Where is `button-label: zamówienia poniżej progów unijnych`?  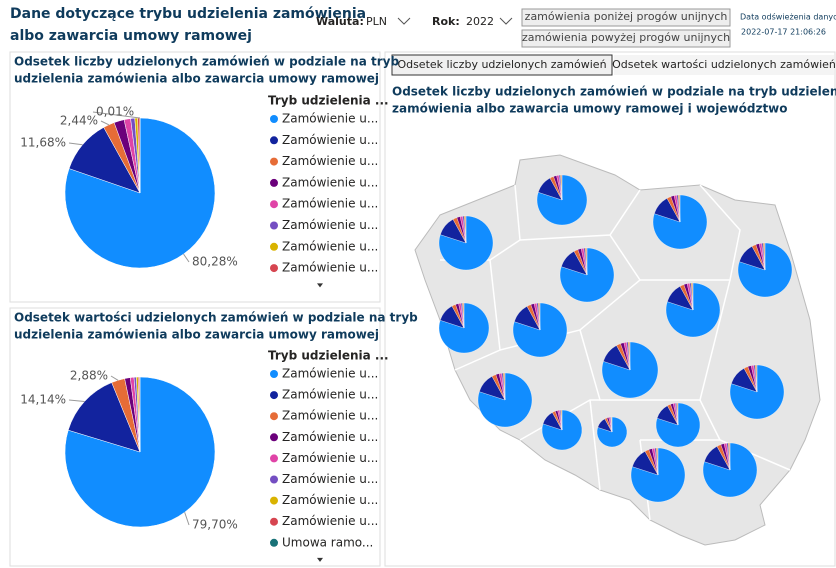 button-label: zamówienia poniżej progów unijnych is located at coordinates (626, 16).